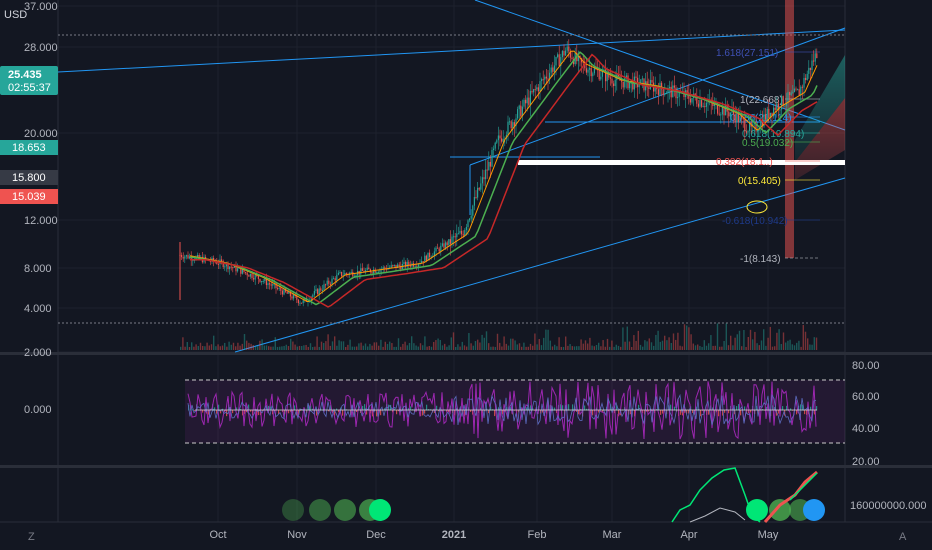  I want to click on price-tick: 8.000, so click(38, 269).